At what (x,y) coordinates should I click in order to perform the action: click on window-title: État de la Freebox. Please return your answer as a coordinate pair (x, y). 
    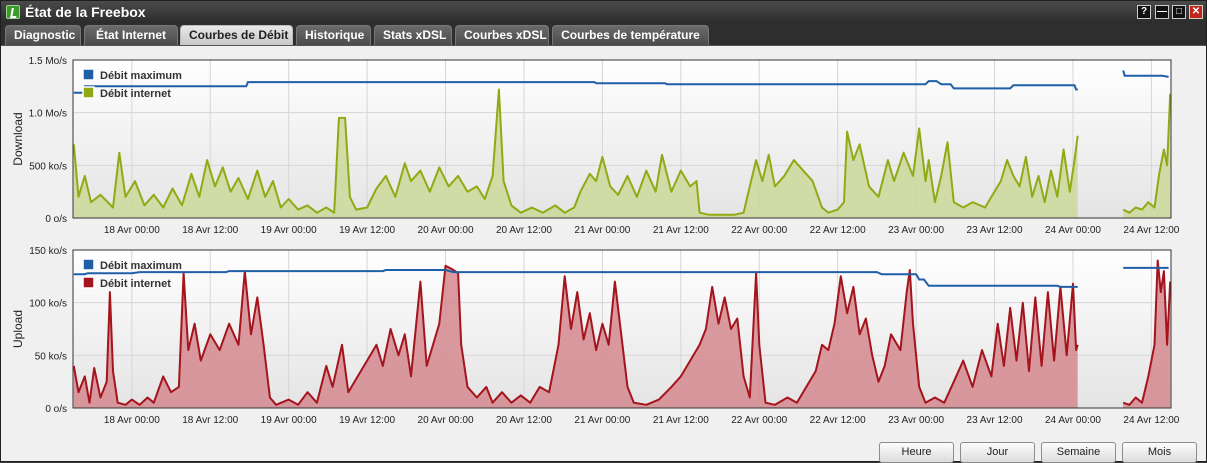
    Looking at the image, I should click on (85, 12).